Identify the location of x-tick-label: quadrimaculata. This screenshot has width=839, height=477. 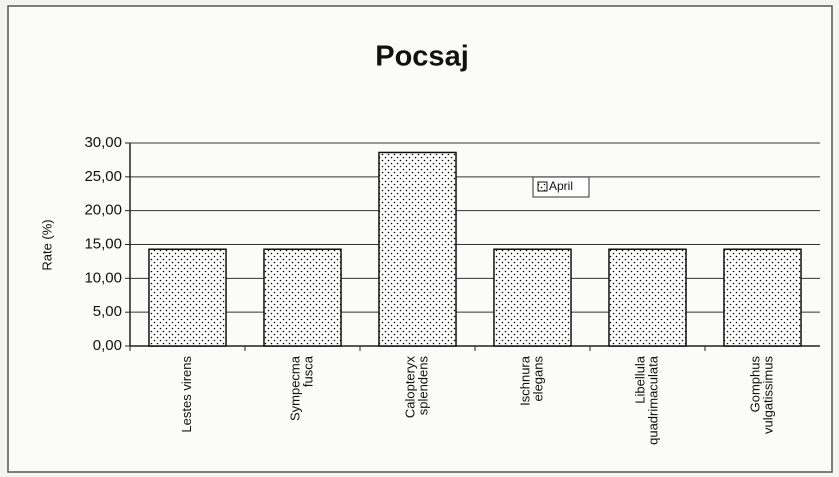
(652, 400).